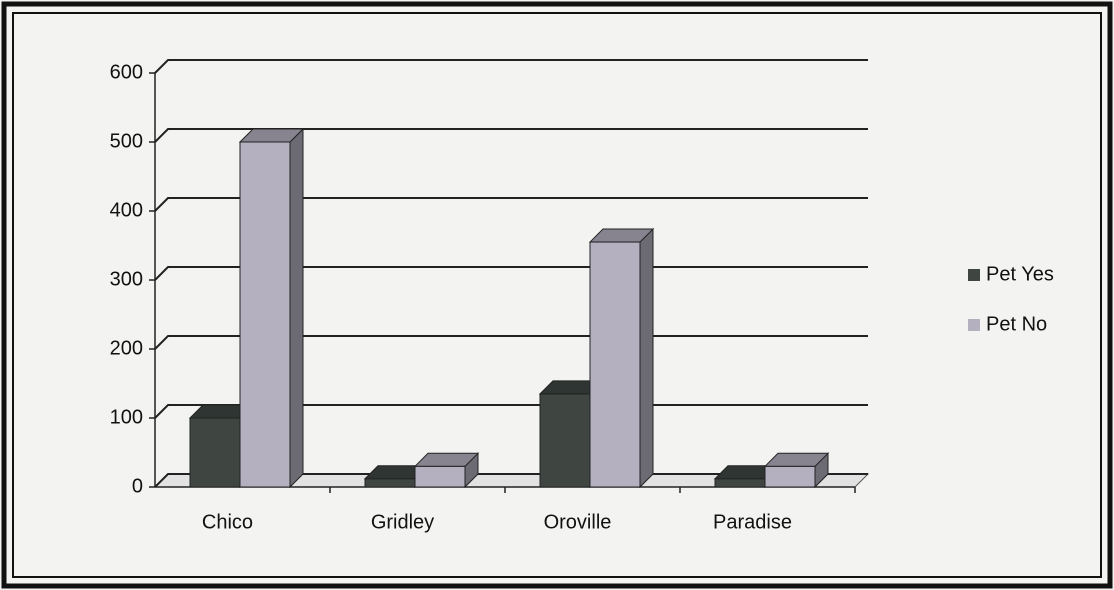 This screenshot has width=1114, height=590. Describe the element at coordinates (126, 72) in the screenshot. I see `y-tick-label: 600` at that location.